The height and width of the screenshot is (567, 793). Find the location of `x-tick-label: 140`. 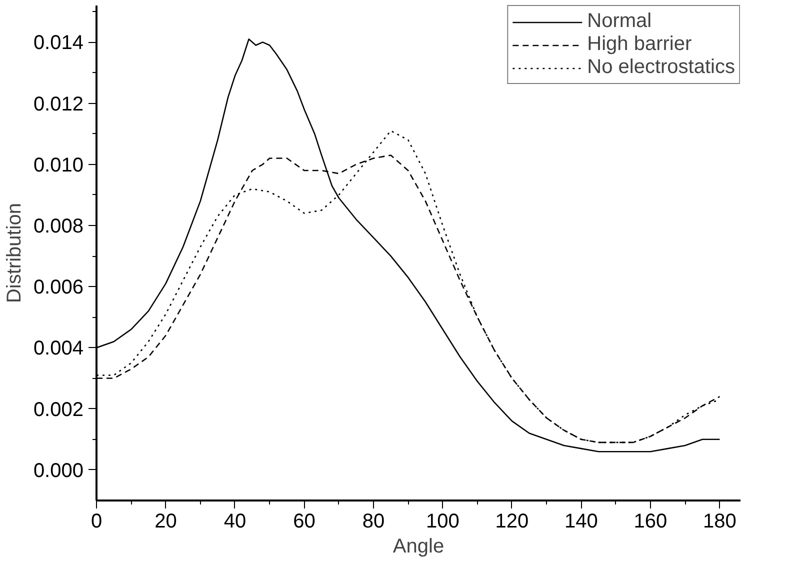

x-tick-label: 140 is located at coordinates (581, 521).